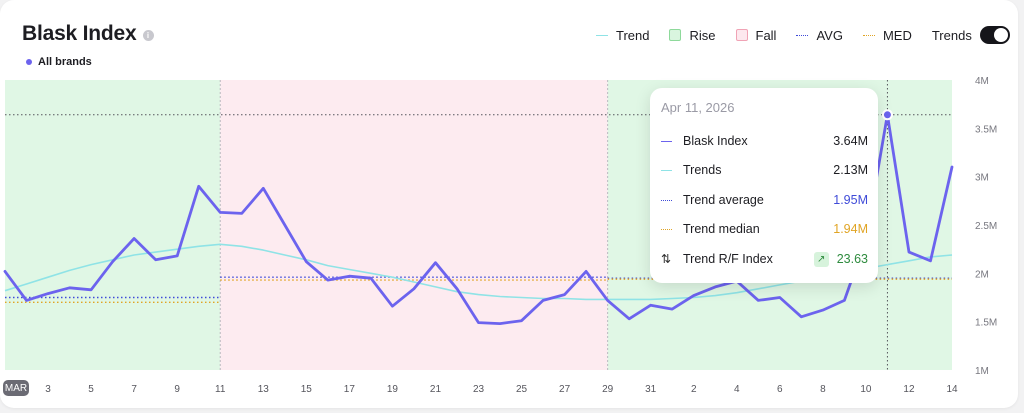 This screenshot has height=413, width=1024. I want to click on x-tick-label: 14, so click(952, 389).